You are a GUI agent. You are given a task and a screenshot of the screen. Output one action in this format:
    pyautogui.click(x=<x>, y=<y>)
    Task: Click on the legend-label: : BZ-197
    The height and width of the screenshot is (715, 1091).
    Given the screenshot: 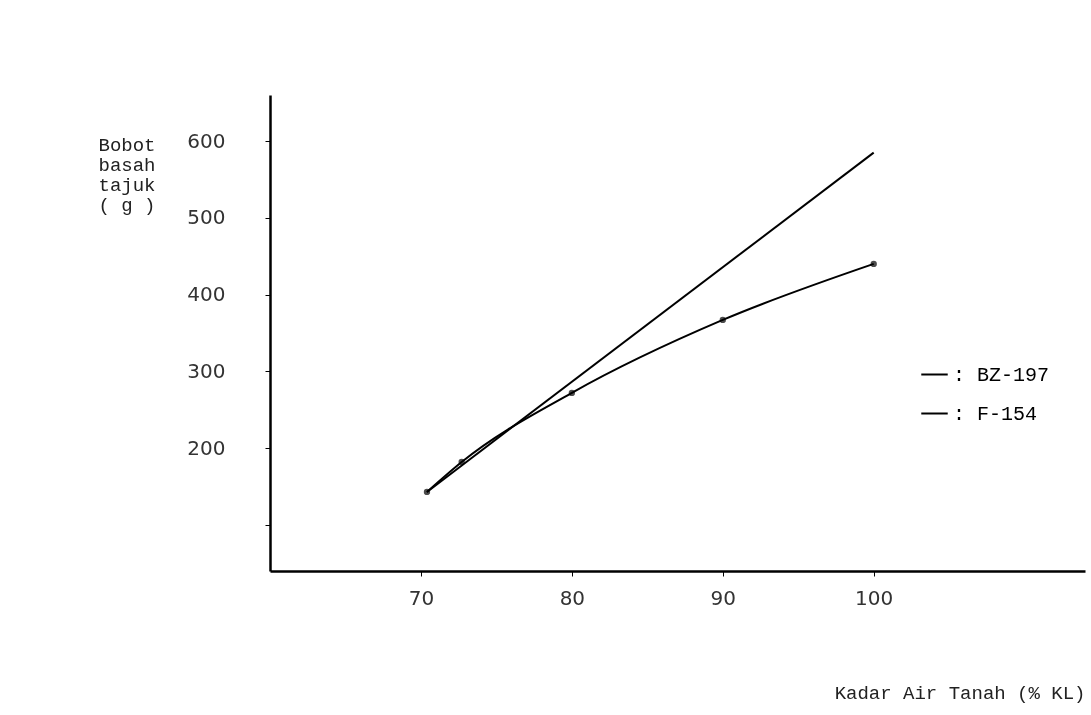 What is the action you would take?
    pyautogui.click(x=1001, y=375)
    